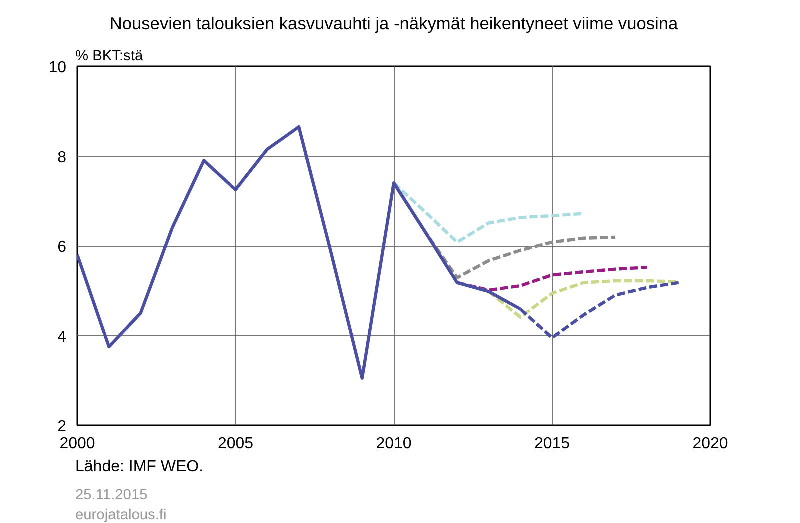  I want to click on y-tick-label: 10, so click(57, 68).